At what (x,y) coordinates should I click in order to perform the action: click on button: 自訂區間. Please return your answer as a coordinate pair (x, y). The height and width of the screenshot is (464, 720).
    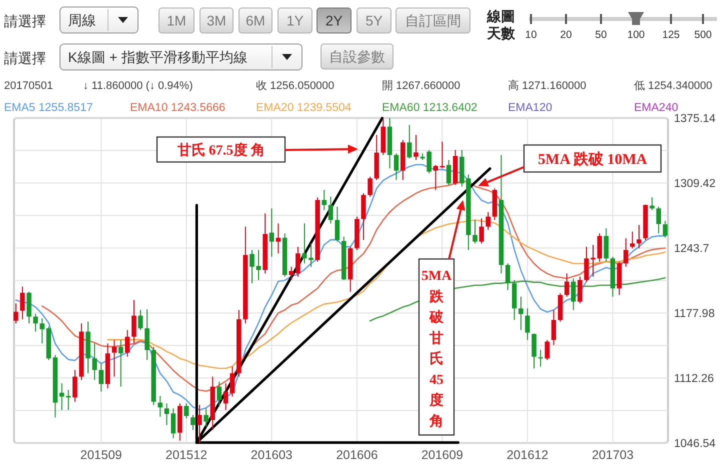
    Looking at the image, I should click on (433, 21).